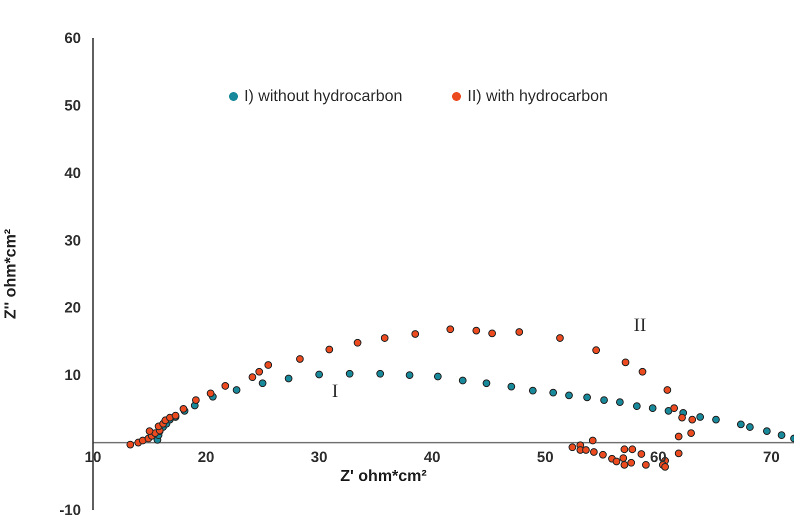 The image size is (795, 515). What do you see at coordinates (319, 457) in the screenshot?
I see `x-tick-label: 30` at bounding box center [319, 457].